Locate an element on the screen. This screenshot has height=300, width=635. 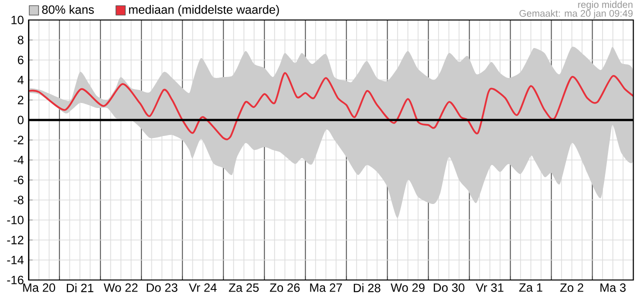
y-tick-label: 4 is located at coordinates (21, 80).